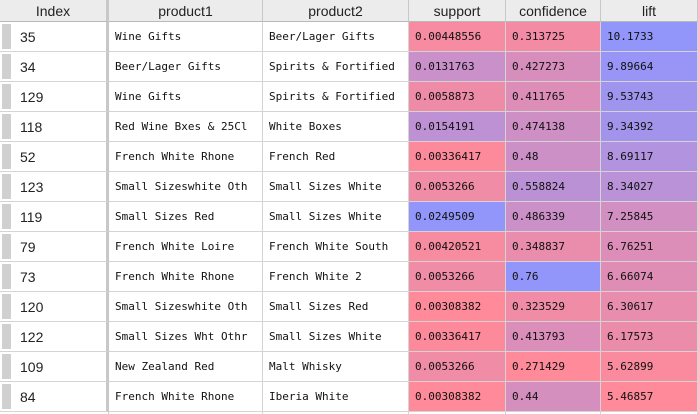  What do you see at coordinates (649, 307) in the screenshot?
I see `cell-lift: 6.30617` at bounding box center [649, 307].